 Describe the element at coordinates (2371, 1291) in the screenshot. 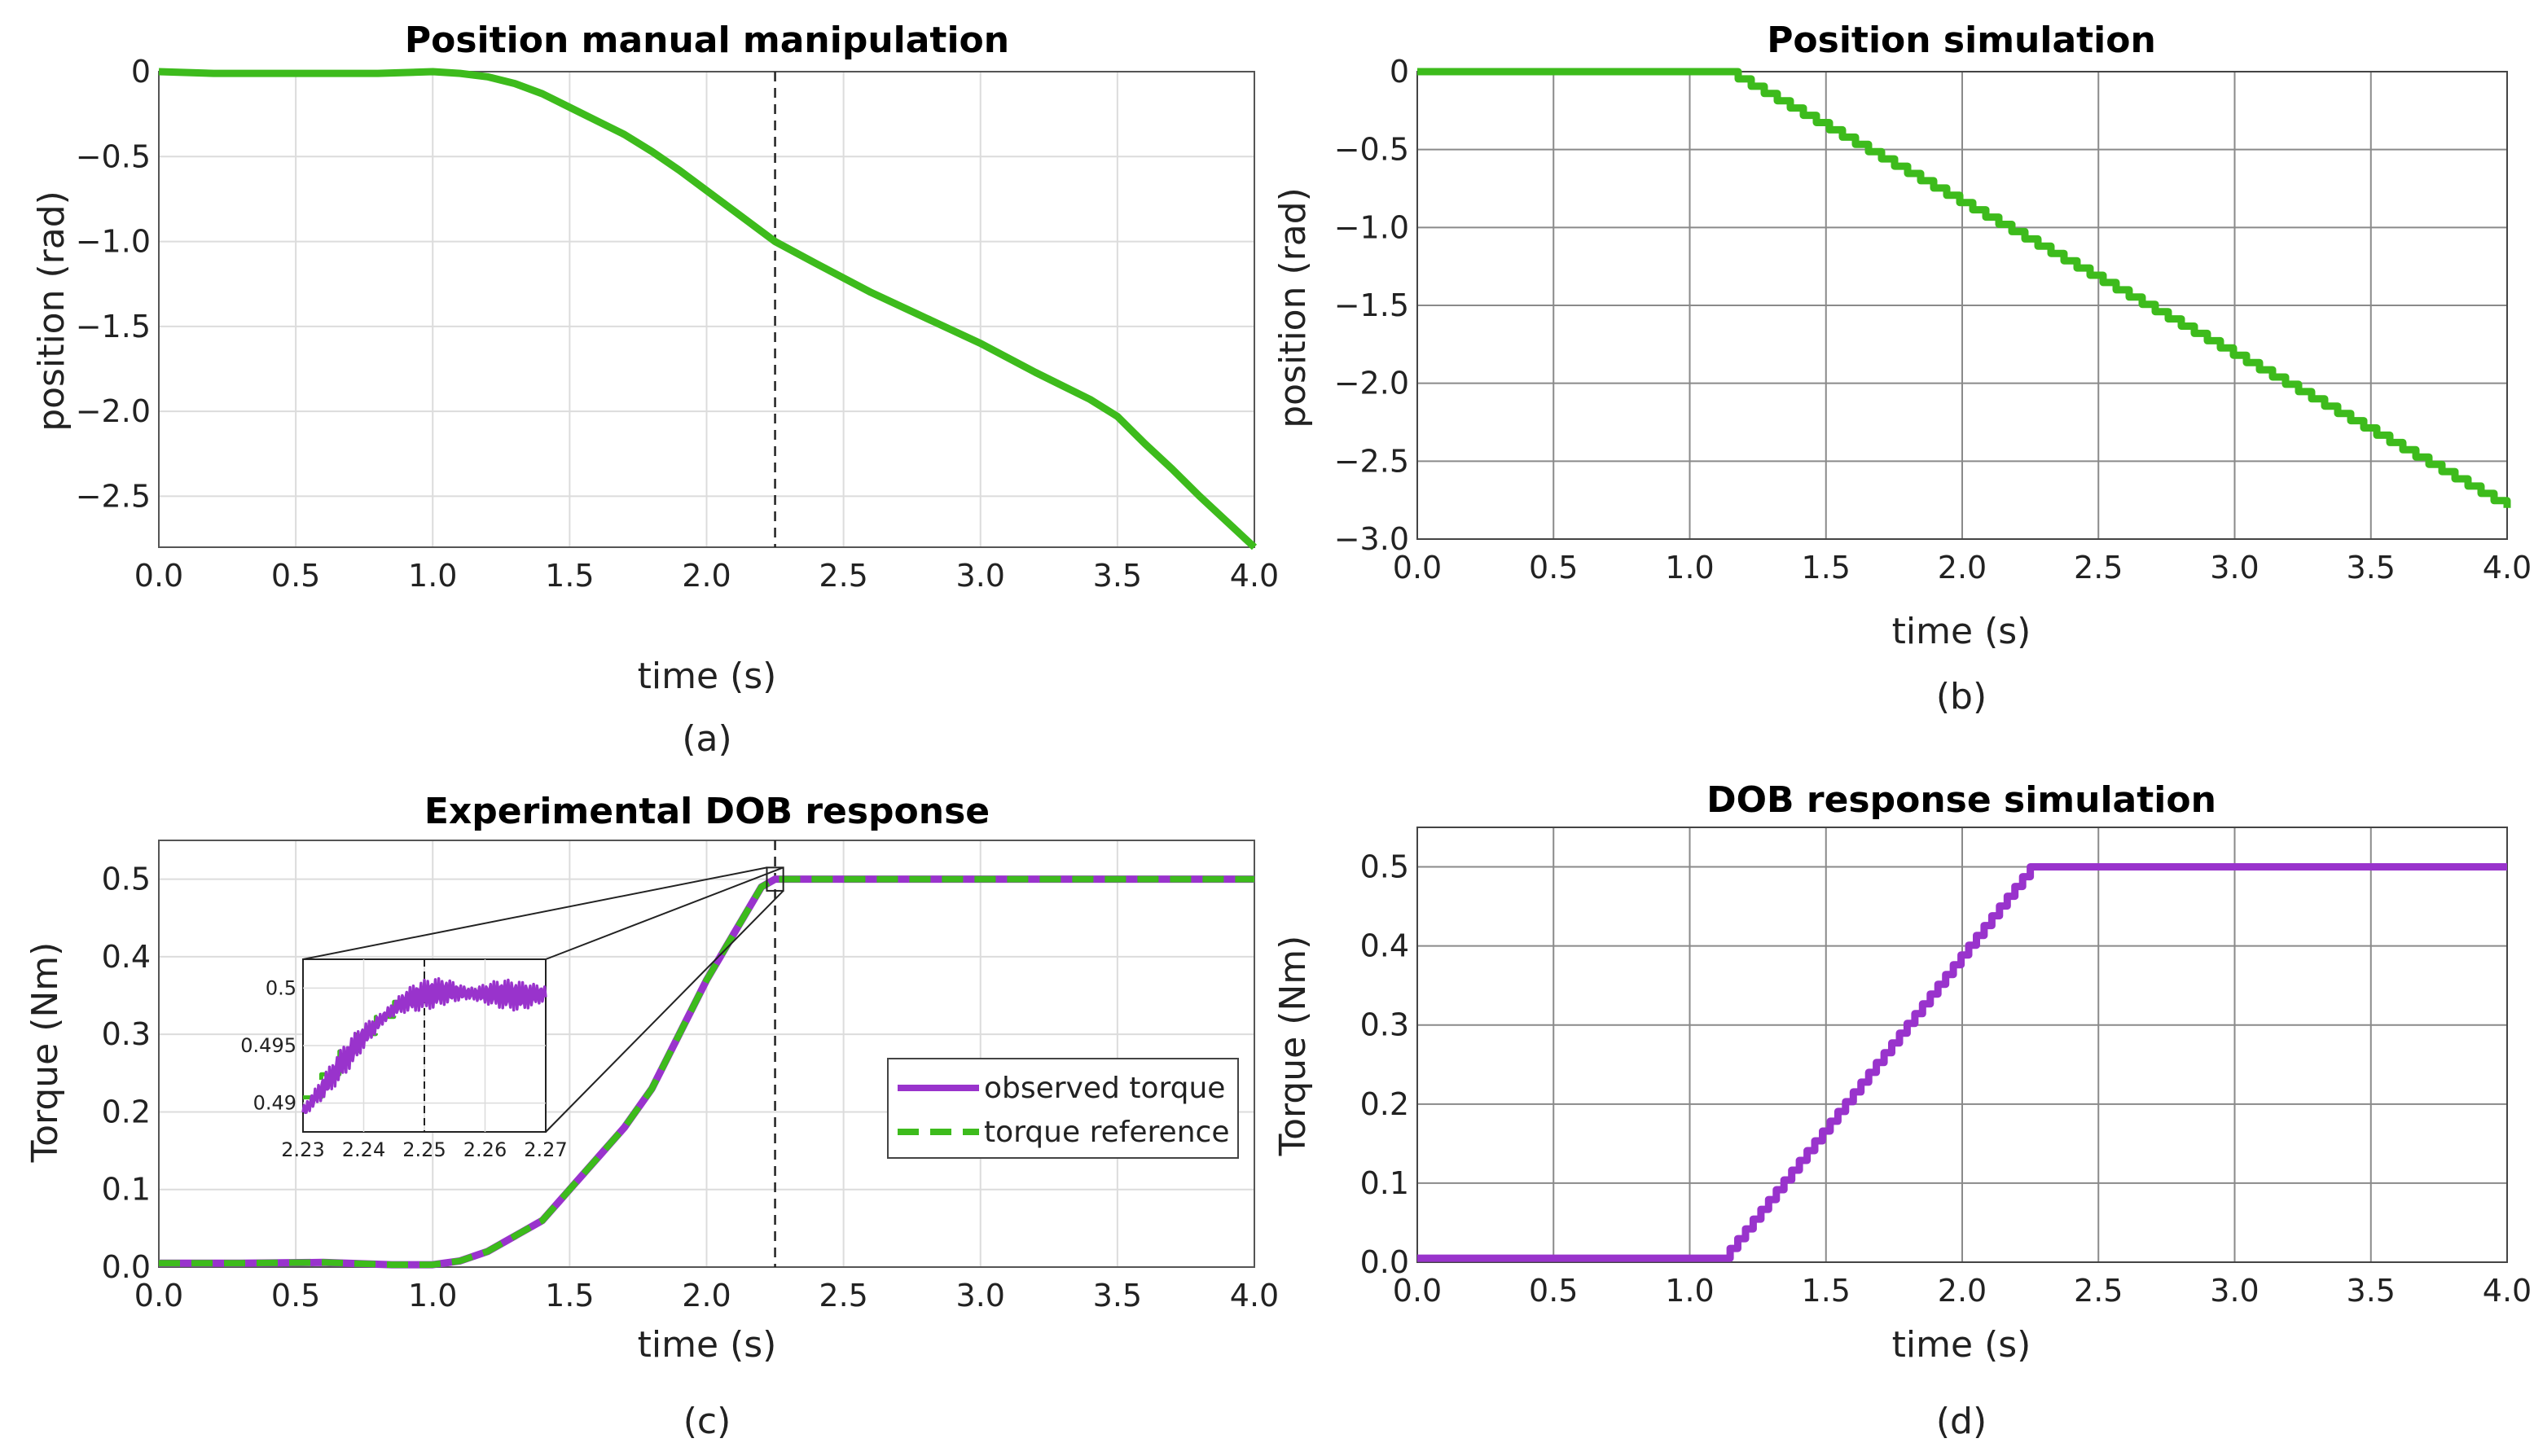

I see `panel-d-xtick-label: 3.5` at that location.